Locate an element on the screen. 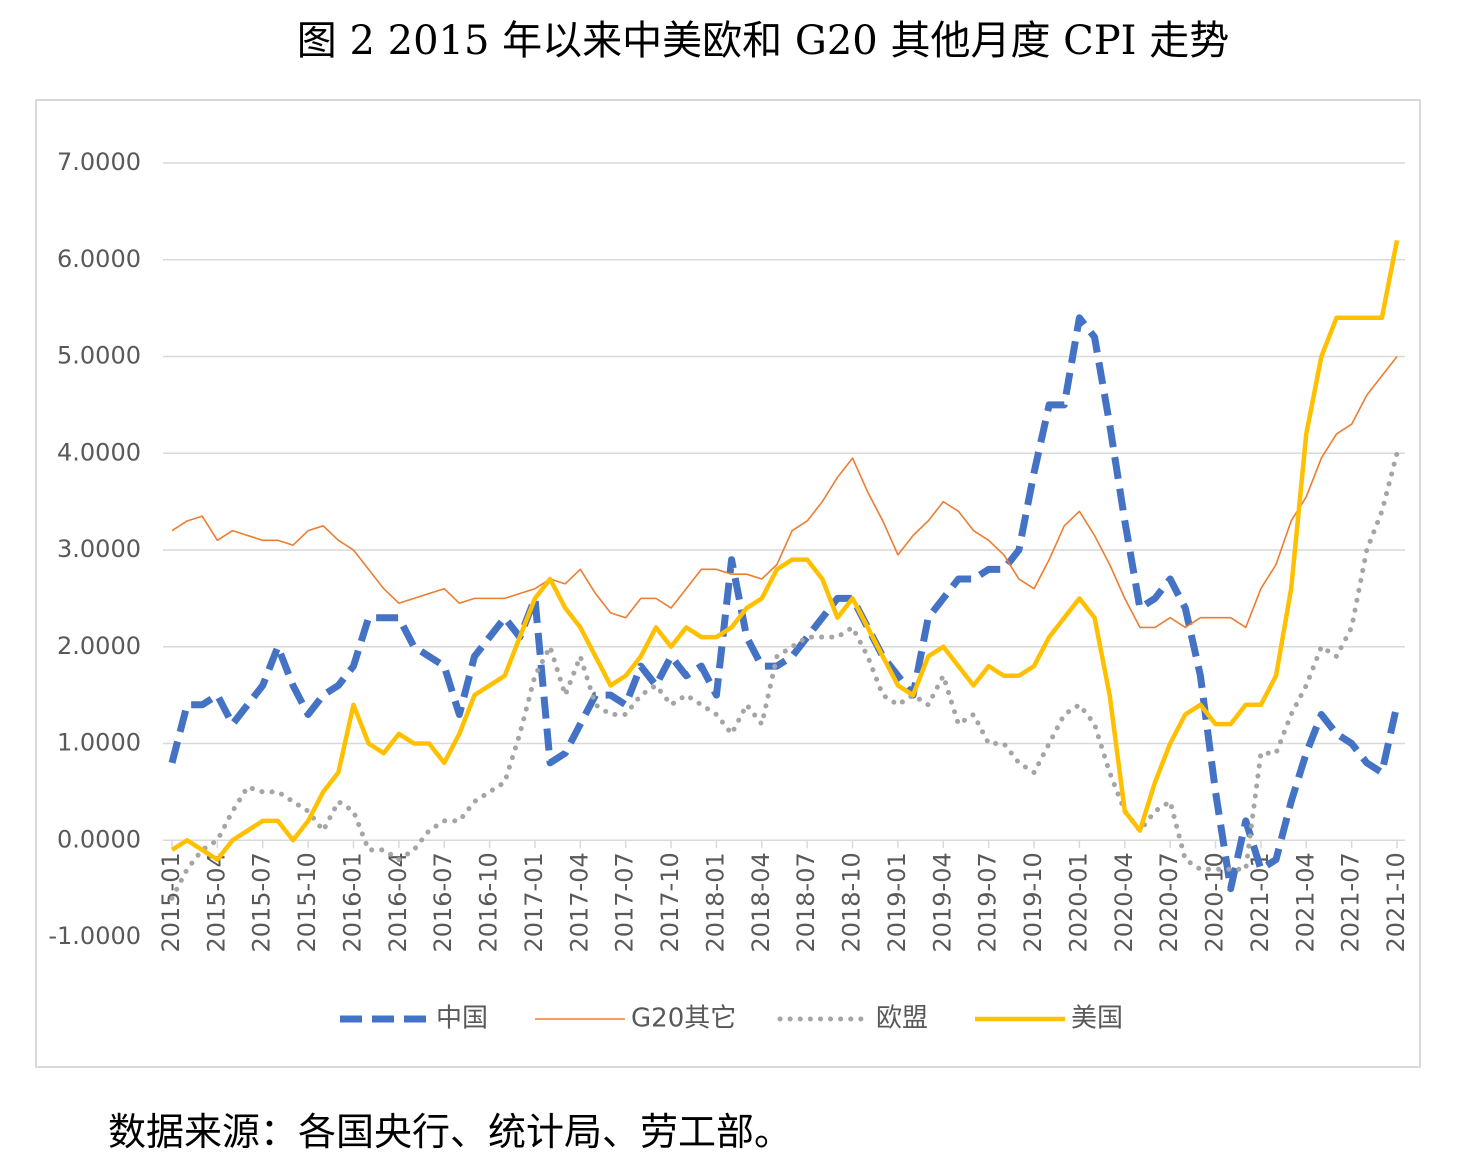 The image size is (1460, 1162). y-tick-label: 3.0000 is located at coordinates (99, 549).